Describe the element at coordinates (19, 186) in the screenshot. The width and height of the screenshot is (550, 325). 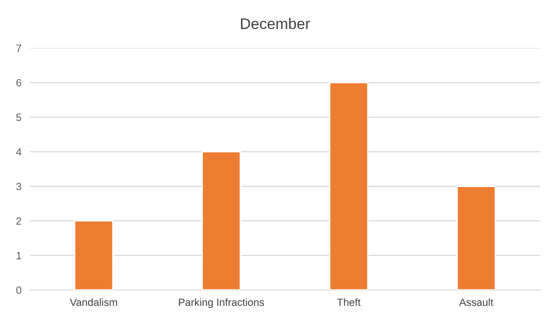
I see `y-tick-label: 3` at that location.